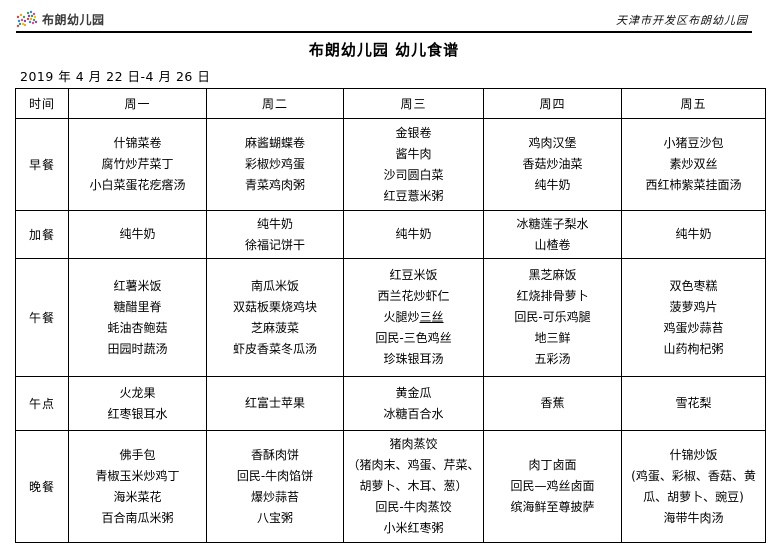  I want to click on menu-item: 红枣银耳水, so click(137, 413).